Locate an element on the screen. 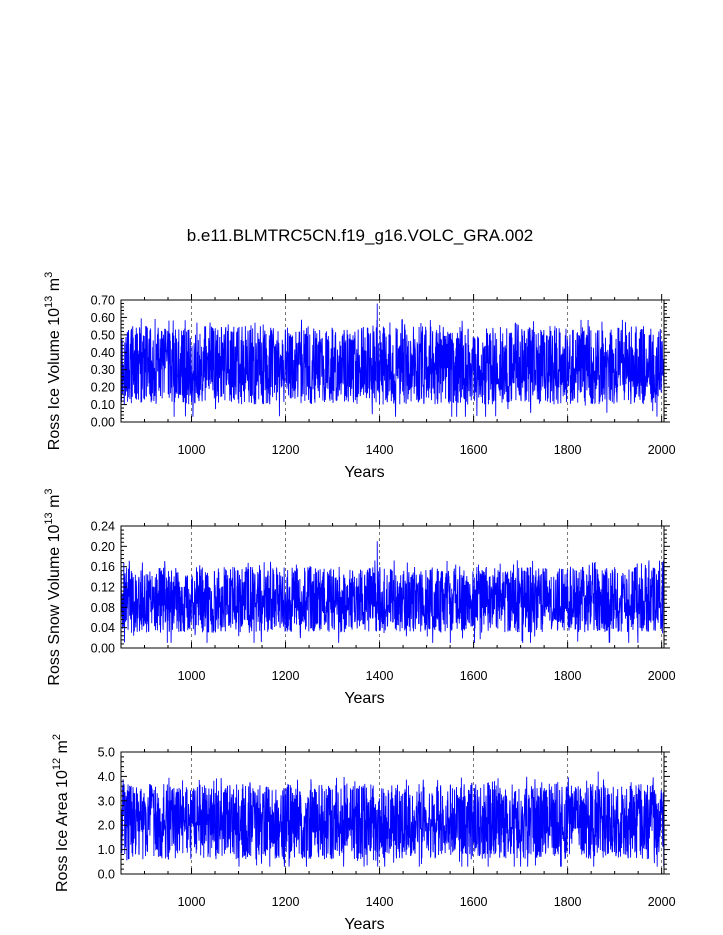  y-axis-label: Ross Ice Volume 1013 m3 is located at coordinates (53, 361).